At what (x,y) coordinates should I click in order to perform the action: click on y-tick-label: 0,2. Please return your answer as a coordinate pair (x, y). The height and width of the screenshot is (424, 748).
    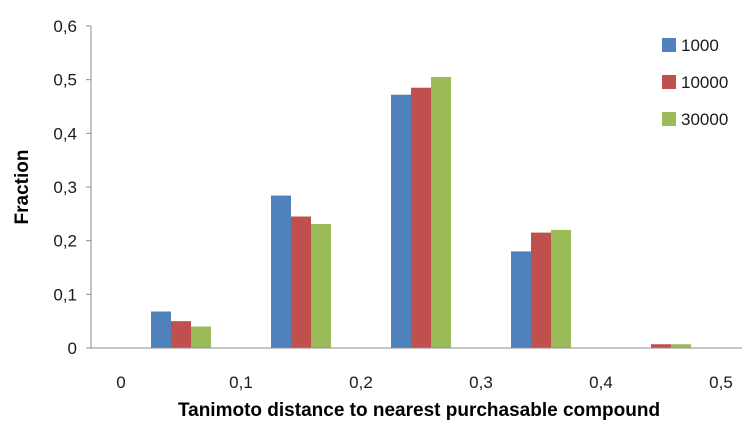
    Looking at the image, I should click on (65, 241).